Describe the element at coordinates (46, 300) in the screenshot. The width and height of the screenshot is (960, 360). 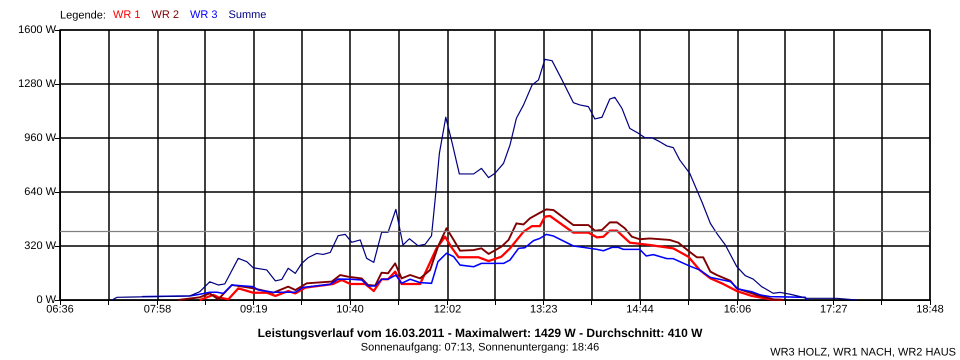
I see `y-tick-label: 0 W` at that location.